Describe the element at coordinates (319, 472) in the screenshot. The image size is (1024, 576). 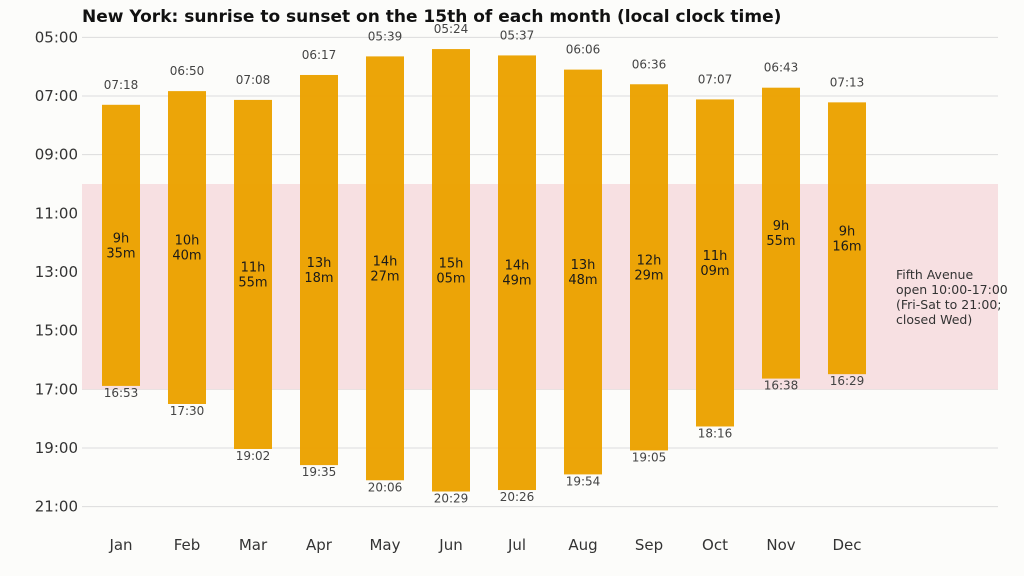
I see `sunset-label: 19:35` at that location.